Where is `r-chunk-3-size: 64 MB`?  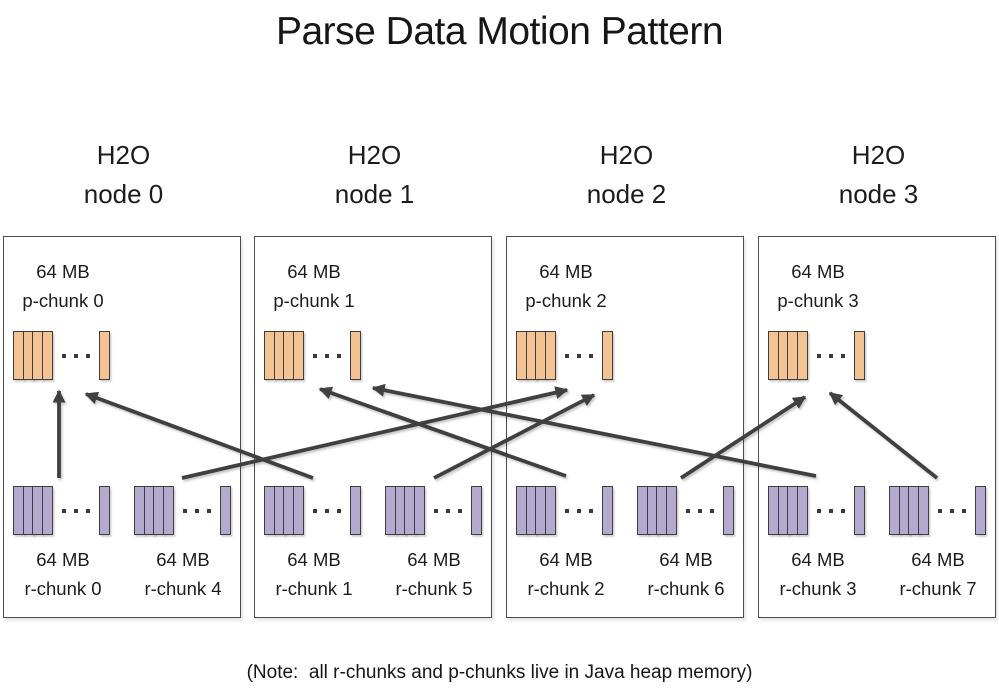 r-chunk-3-size: 64 MB is located at coordinates (818, 559).